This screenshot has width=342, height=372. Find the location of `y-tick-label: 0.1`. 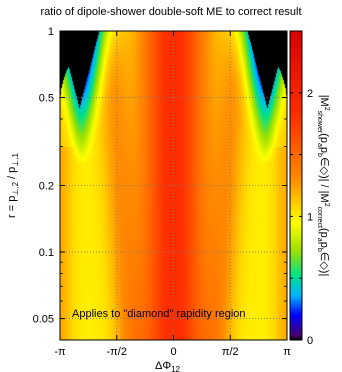

y-tick-label: 0.1 is located at coordinates (46, 253).